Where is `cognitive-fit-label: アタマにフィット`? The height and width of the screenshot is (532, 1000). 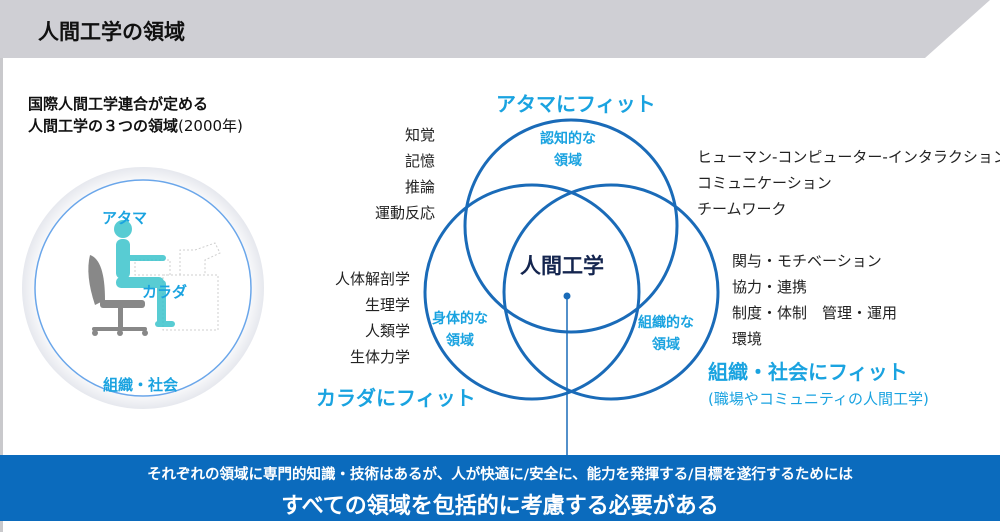 cognitive-fit-label: アタマにフィット is located at coordinates (576, 104).